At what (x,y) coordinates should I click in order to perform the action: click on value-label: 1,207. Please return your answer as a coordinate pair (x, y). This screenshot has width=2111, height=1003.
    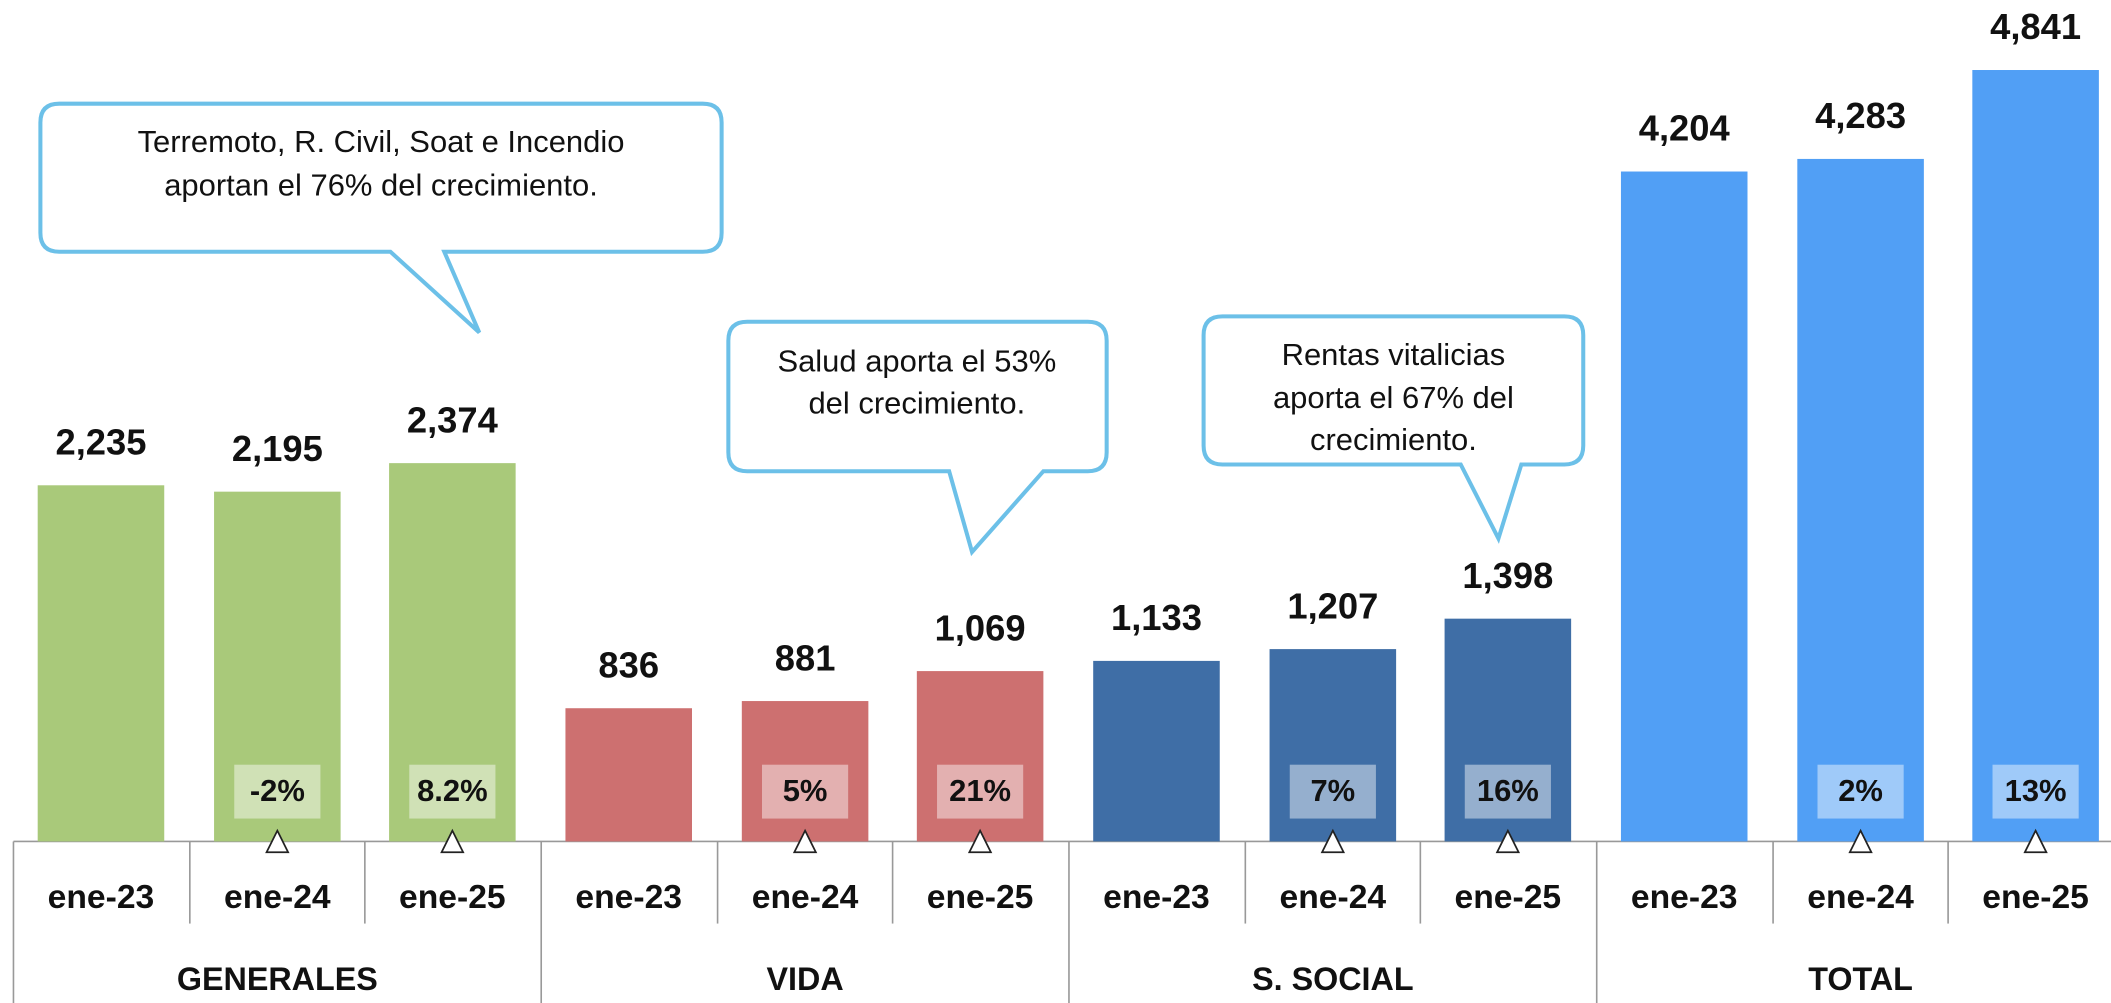
    Looking at the image, I should click on (1332, 605).